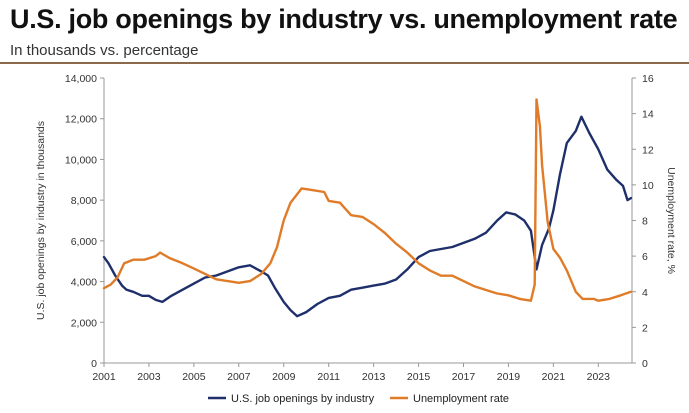  I want to click on y-right-tick-label: 12, so click(648, 150).